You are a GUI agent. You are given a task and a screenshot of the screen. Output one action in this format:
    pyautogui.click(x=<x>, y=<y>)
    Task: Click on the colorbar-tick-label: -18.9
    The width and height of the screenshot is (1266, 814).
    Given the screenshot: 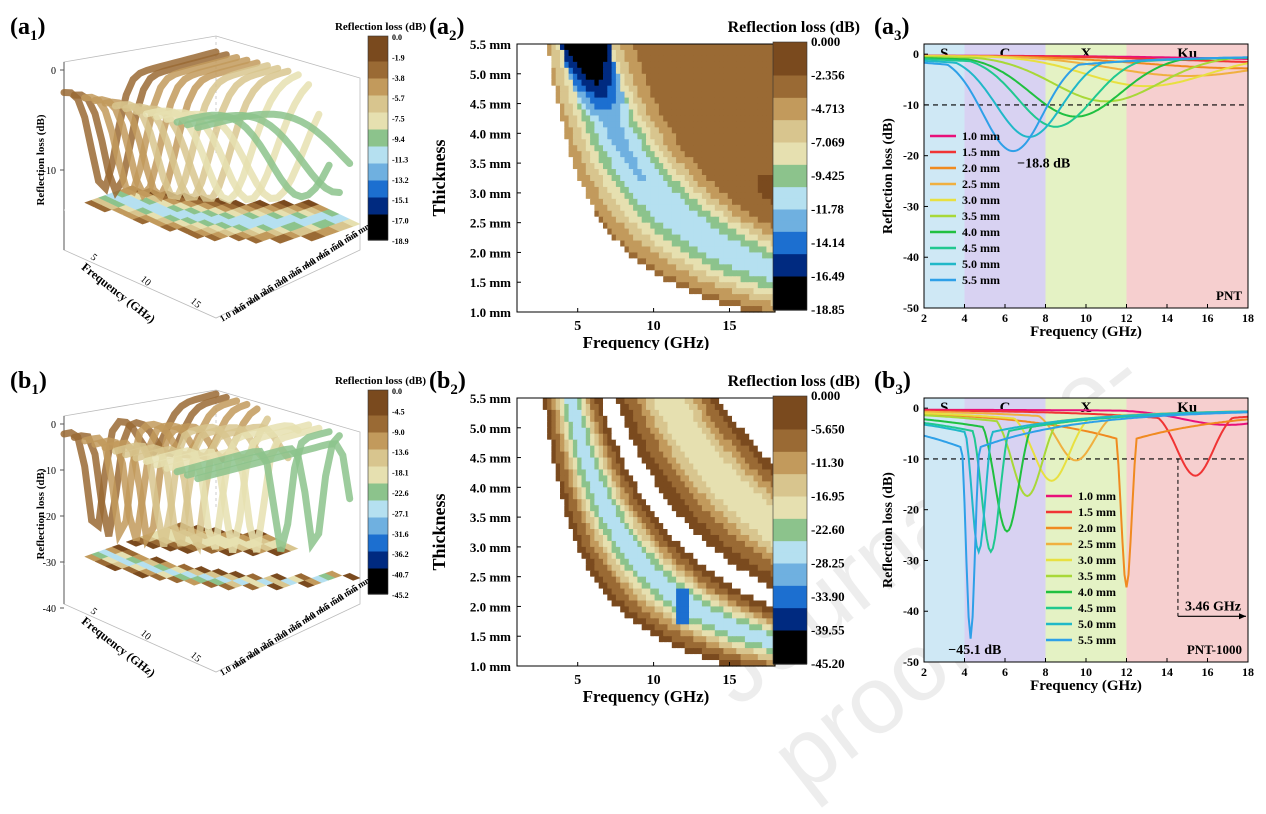 What is the action you would take?
    pyautogui.click(x=400, y=241)
    